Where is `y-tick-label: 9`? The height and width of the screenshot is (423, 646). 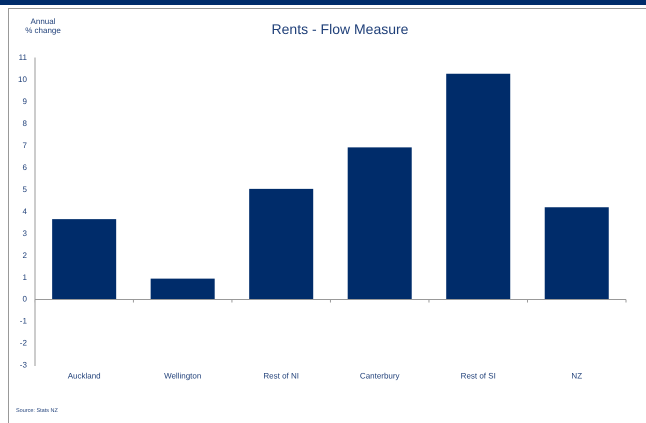 y-tick-label: 9 is located at coordinates (25, 101).